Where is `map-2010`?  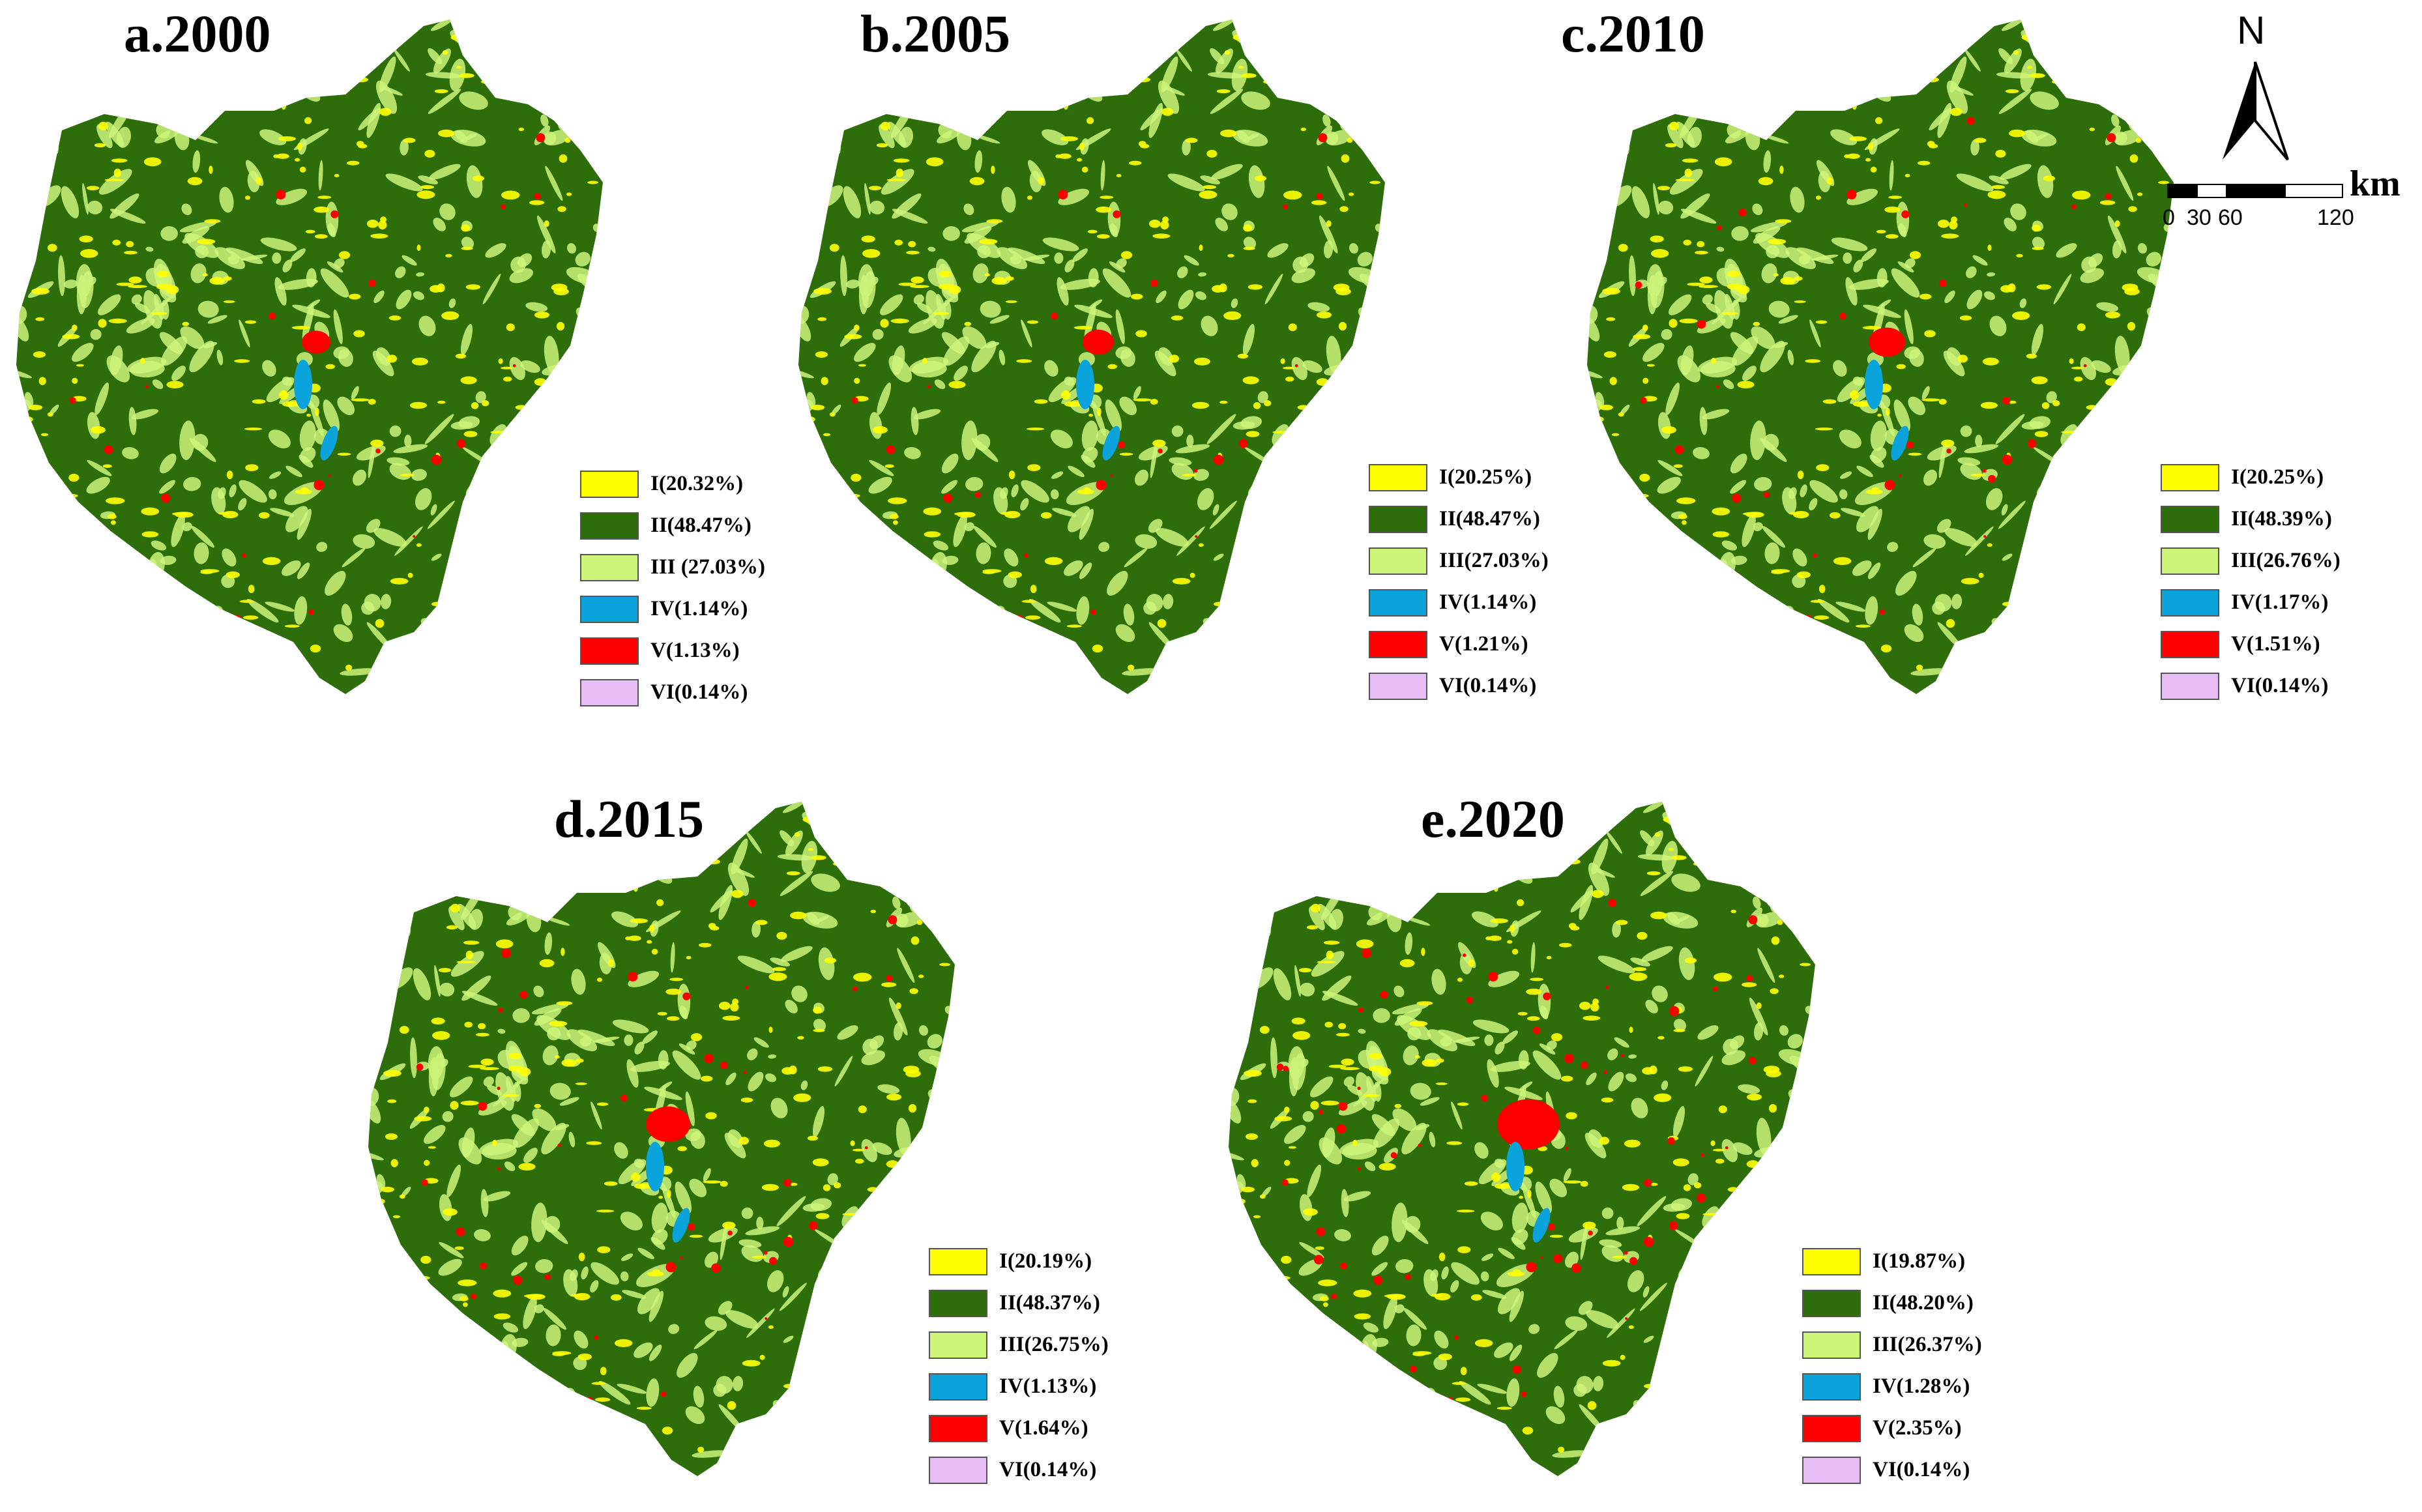 map-2010 is located at coordinates (1880, 357).